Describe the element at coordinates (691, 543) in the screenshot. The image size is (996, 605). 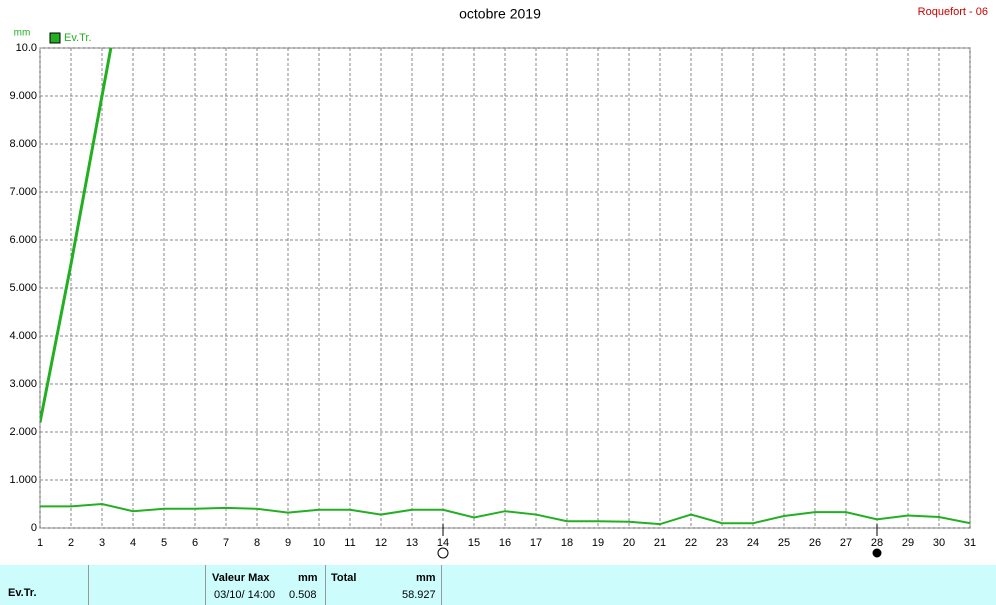
I see `x-tick-label: 22` at that location.